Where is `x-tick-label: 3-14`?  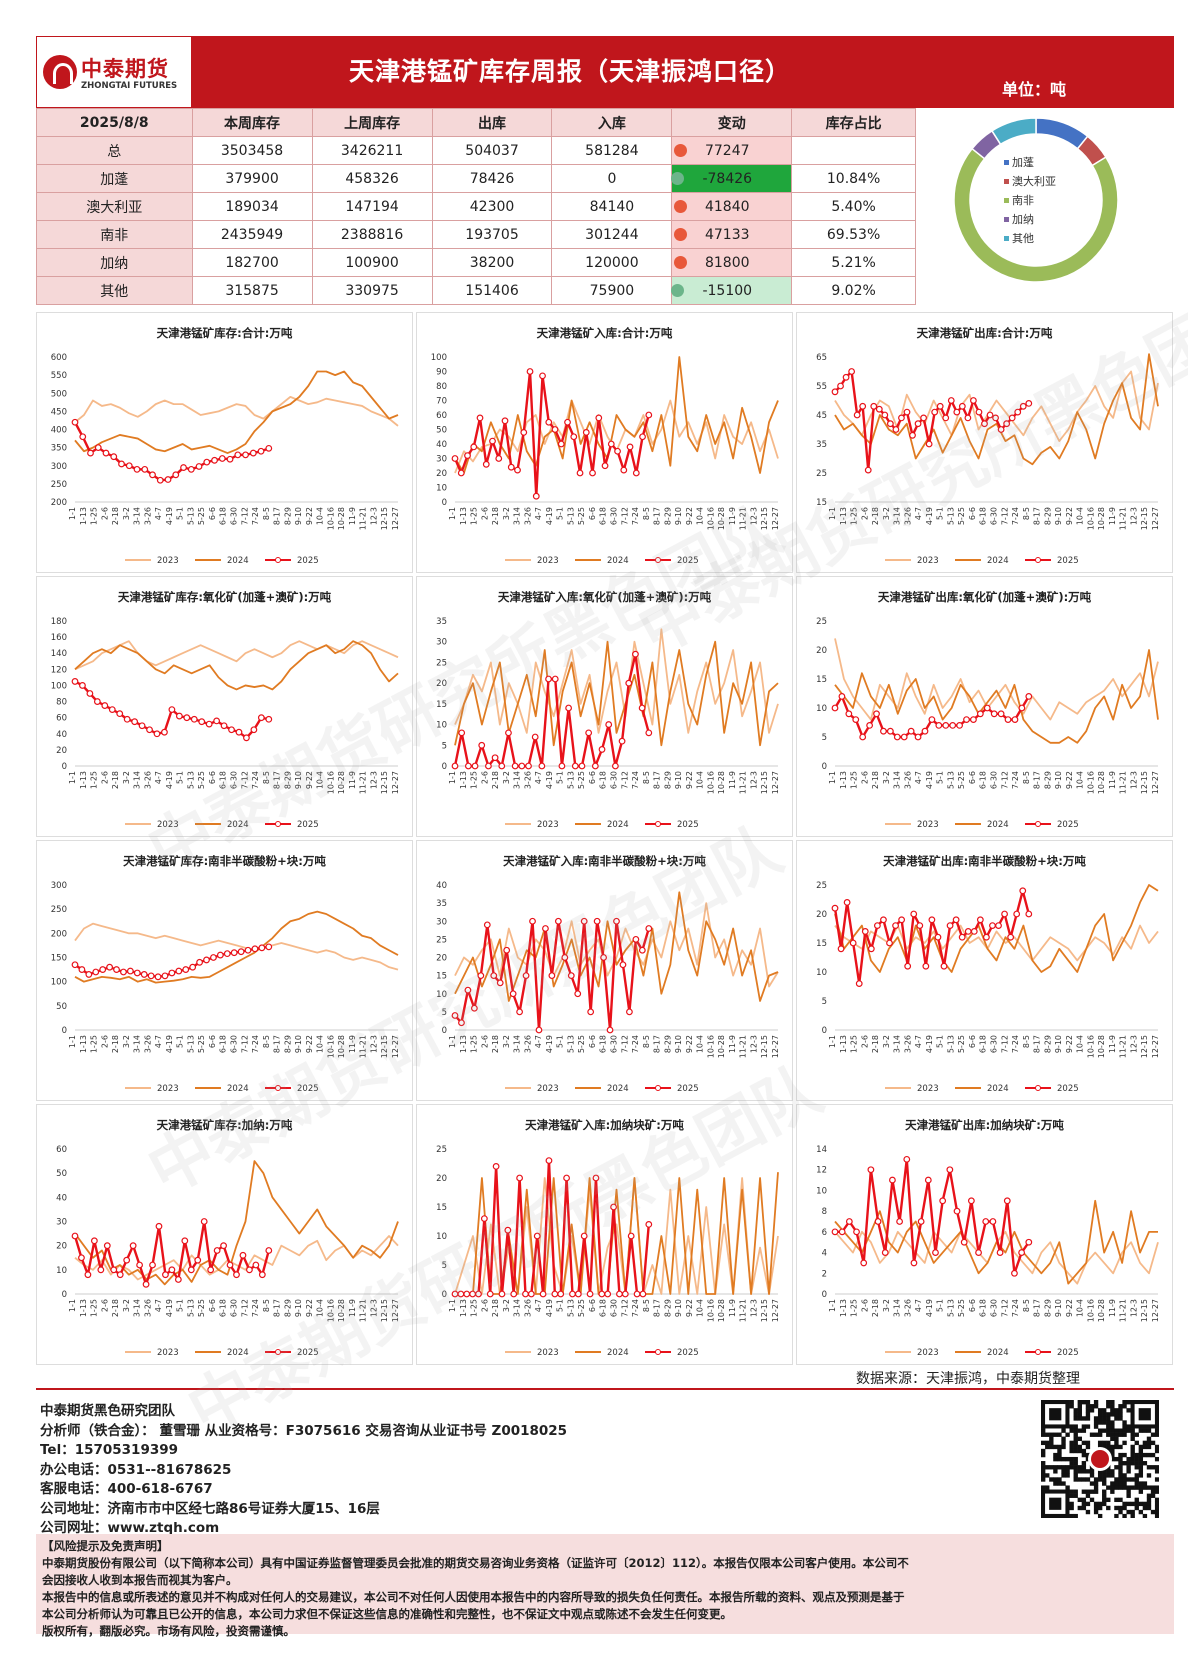 x-tick-label: 3-14 is located at coordinates (517, 516).